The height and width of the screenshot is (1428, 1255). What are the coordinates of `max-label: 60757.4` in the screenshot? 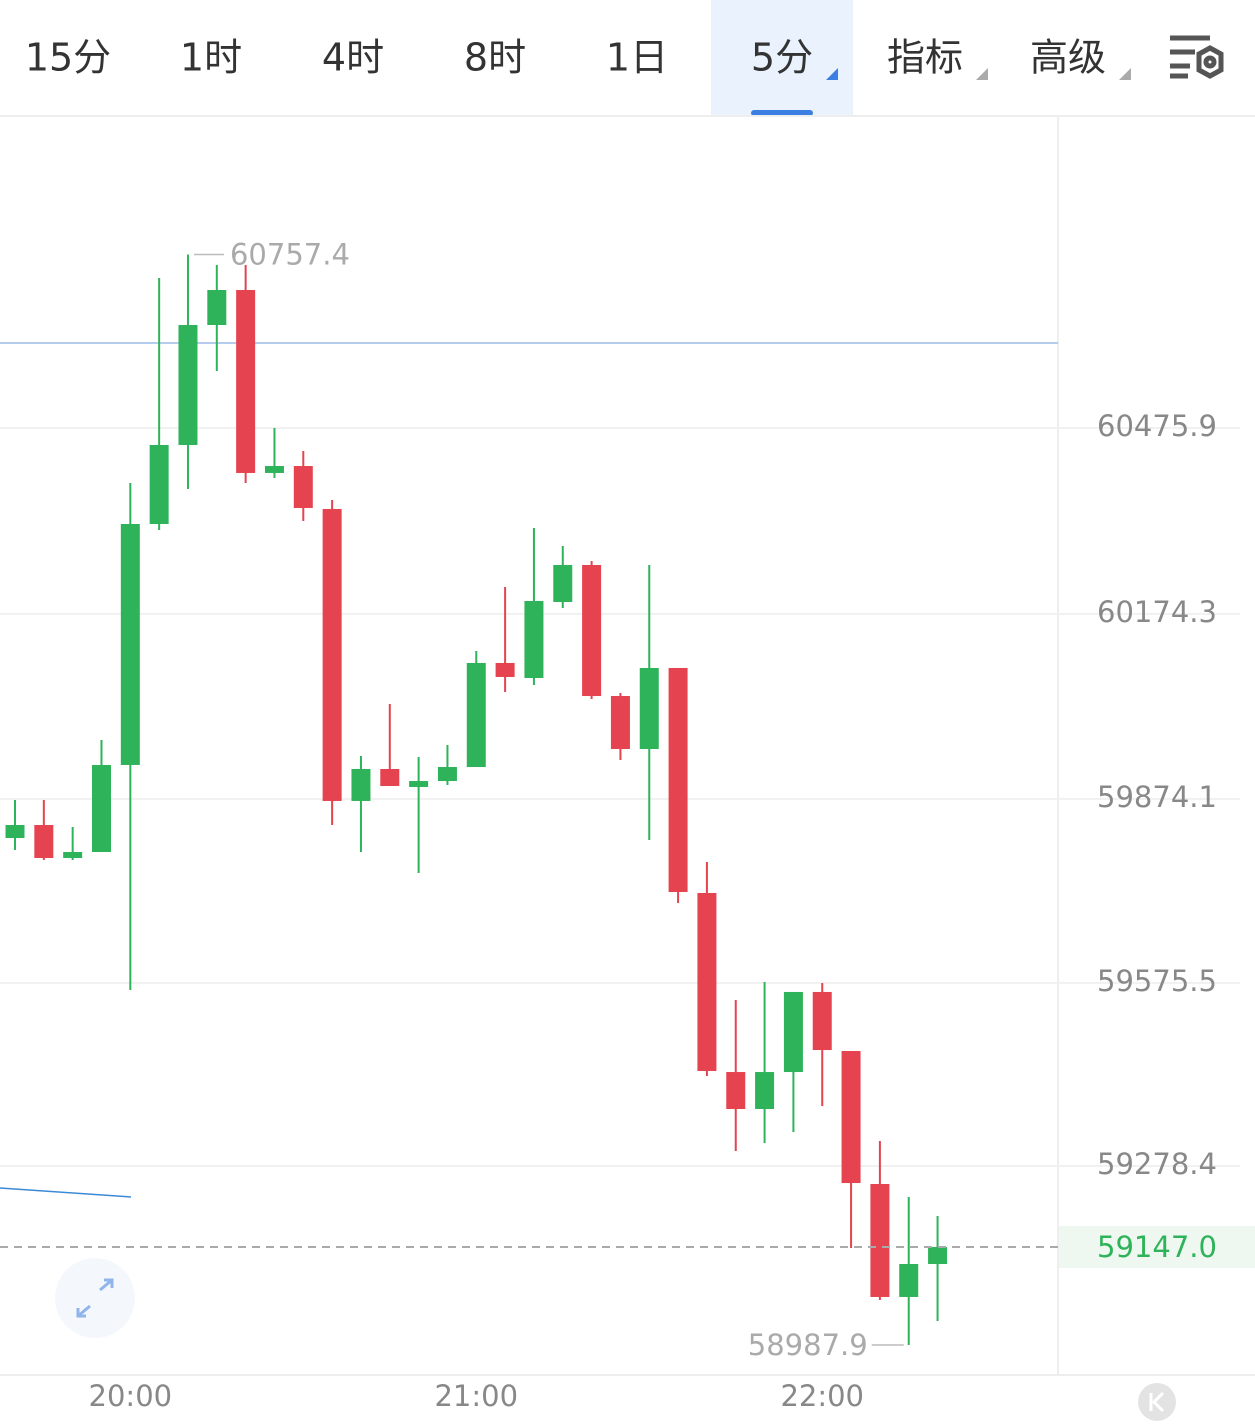 It's located at (290, 254).